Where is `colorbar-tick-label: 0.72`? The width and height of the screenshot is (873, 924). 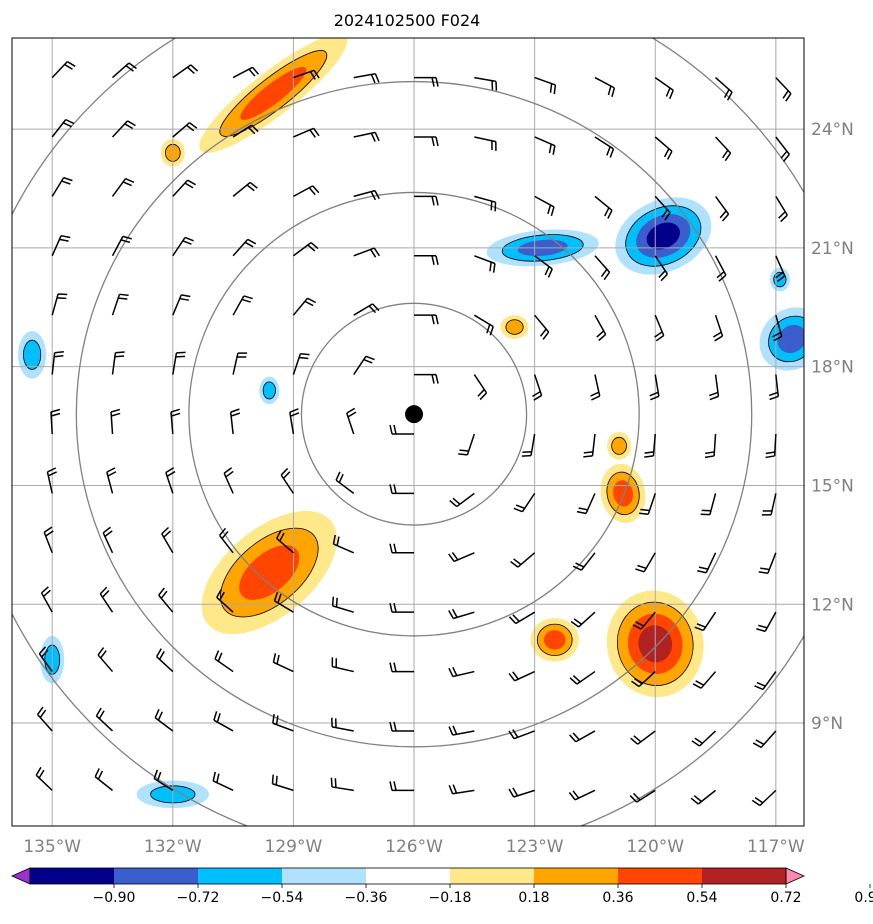
colorbar-tick-label: 0.72 is located at coordinates (785, 898).